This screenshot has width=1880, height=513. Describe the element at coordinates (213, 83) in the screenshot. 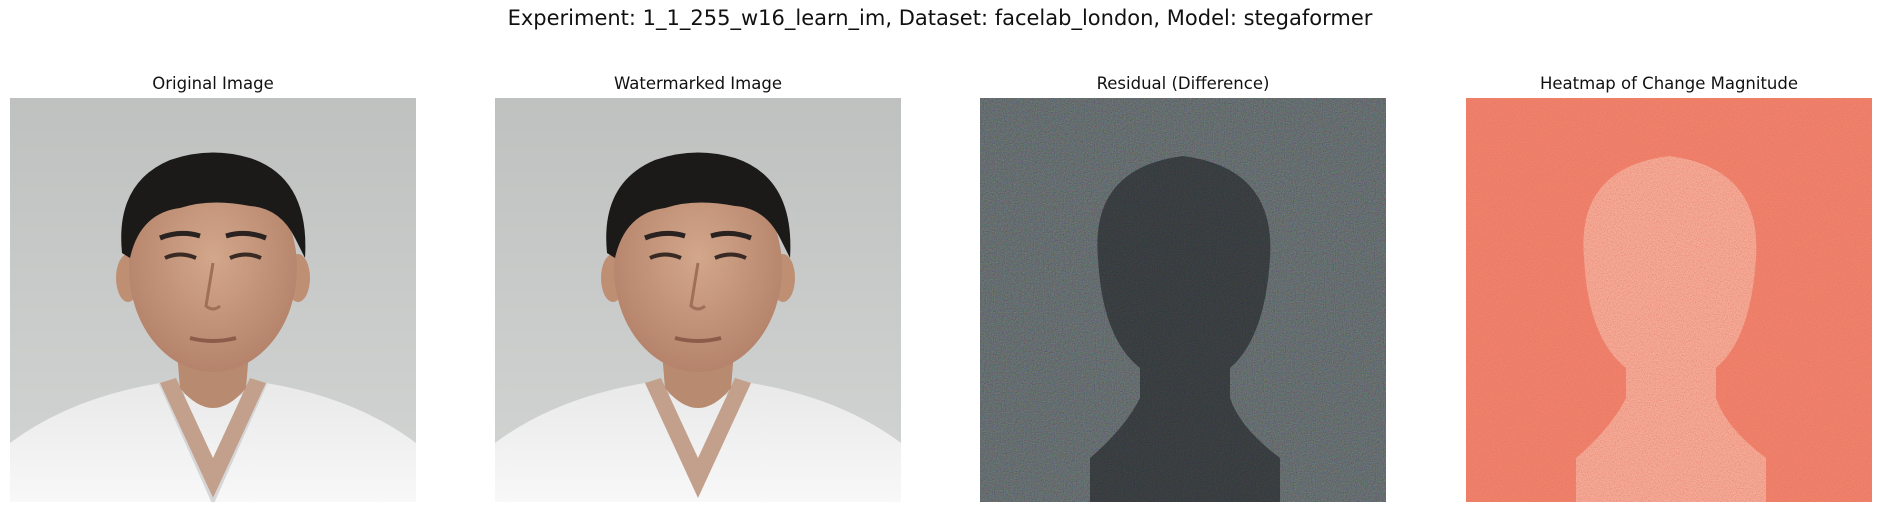

I see `panel-title-original: Original Image` at that location.